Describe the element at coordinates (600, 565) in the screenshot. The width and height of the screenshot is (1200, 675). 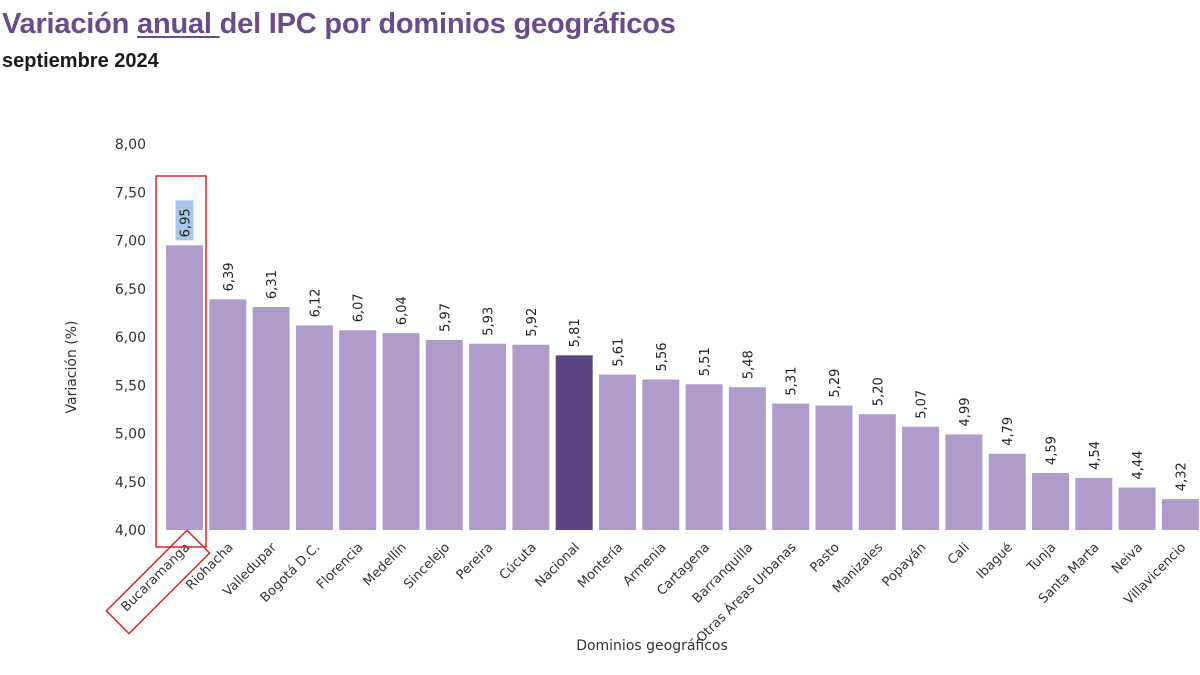
I see `category-label: Montería` at that location.